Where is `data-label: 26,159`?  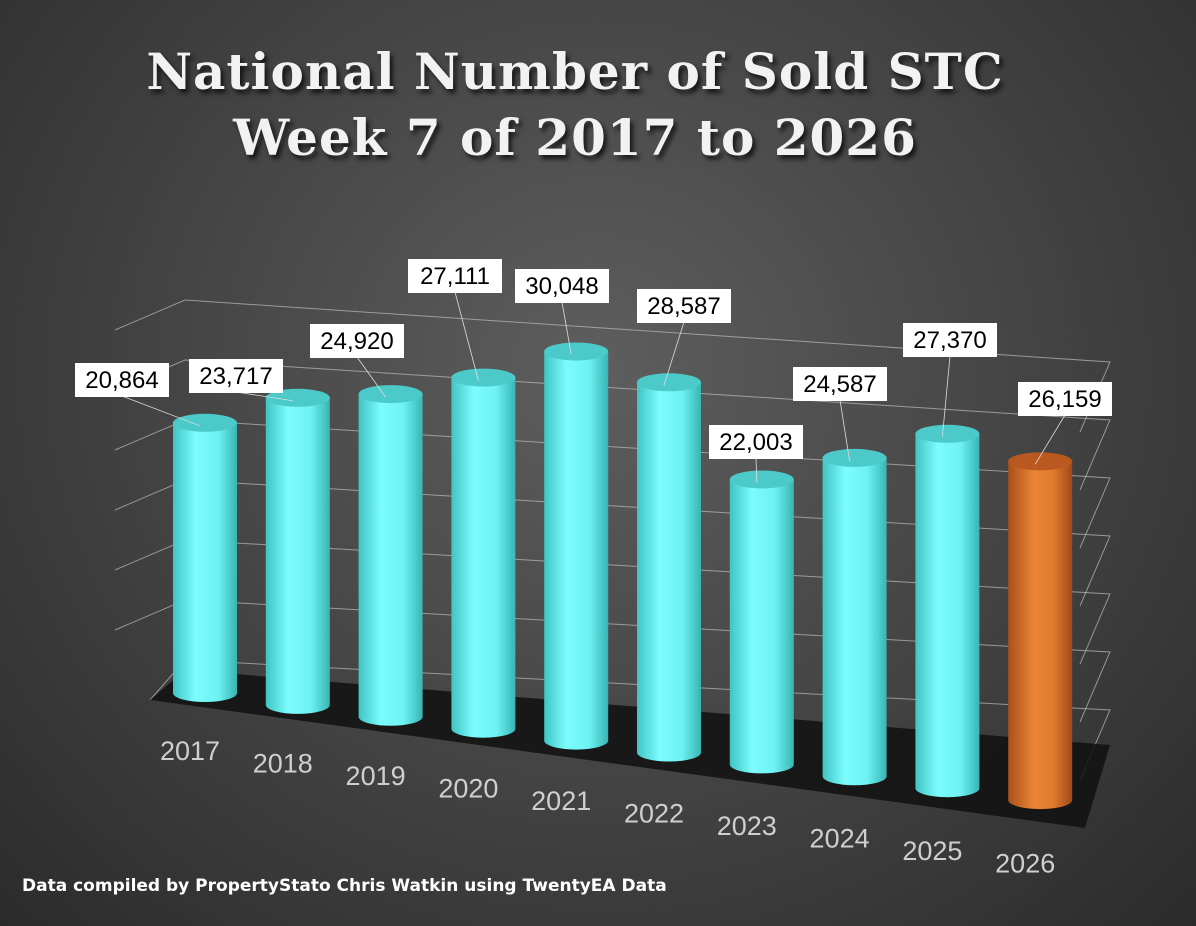
data-label: 26,159 is located at coordinates (1064, 399).